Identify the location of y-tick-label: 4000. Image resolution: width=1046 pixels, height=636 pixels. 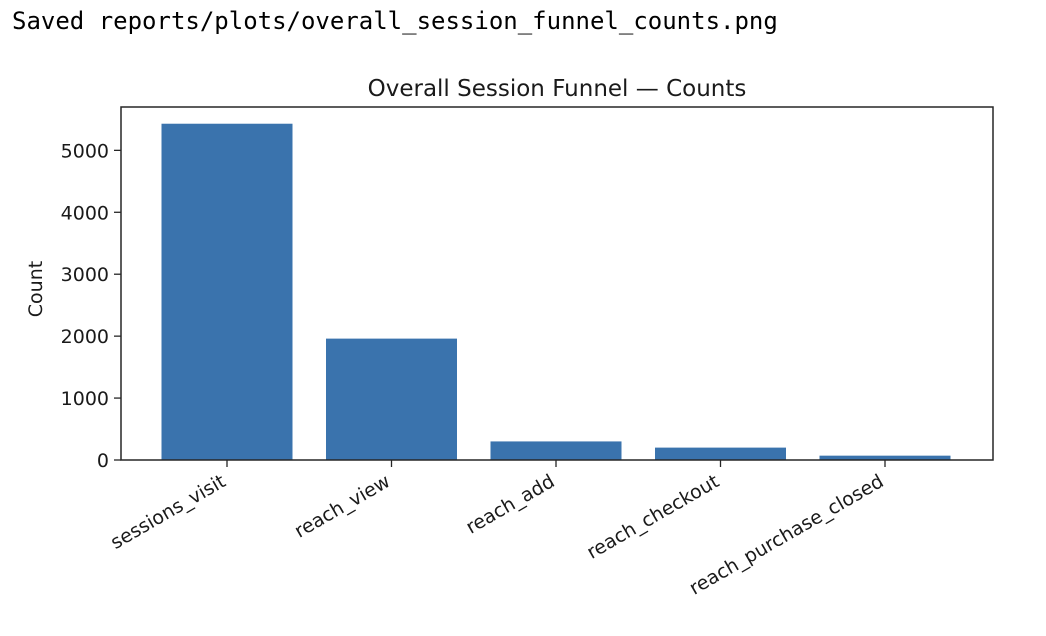
(85, 213).